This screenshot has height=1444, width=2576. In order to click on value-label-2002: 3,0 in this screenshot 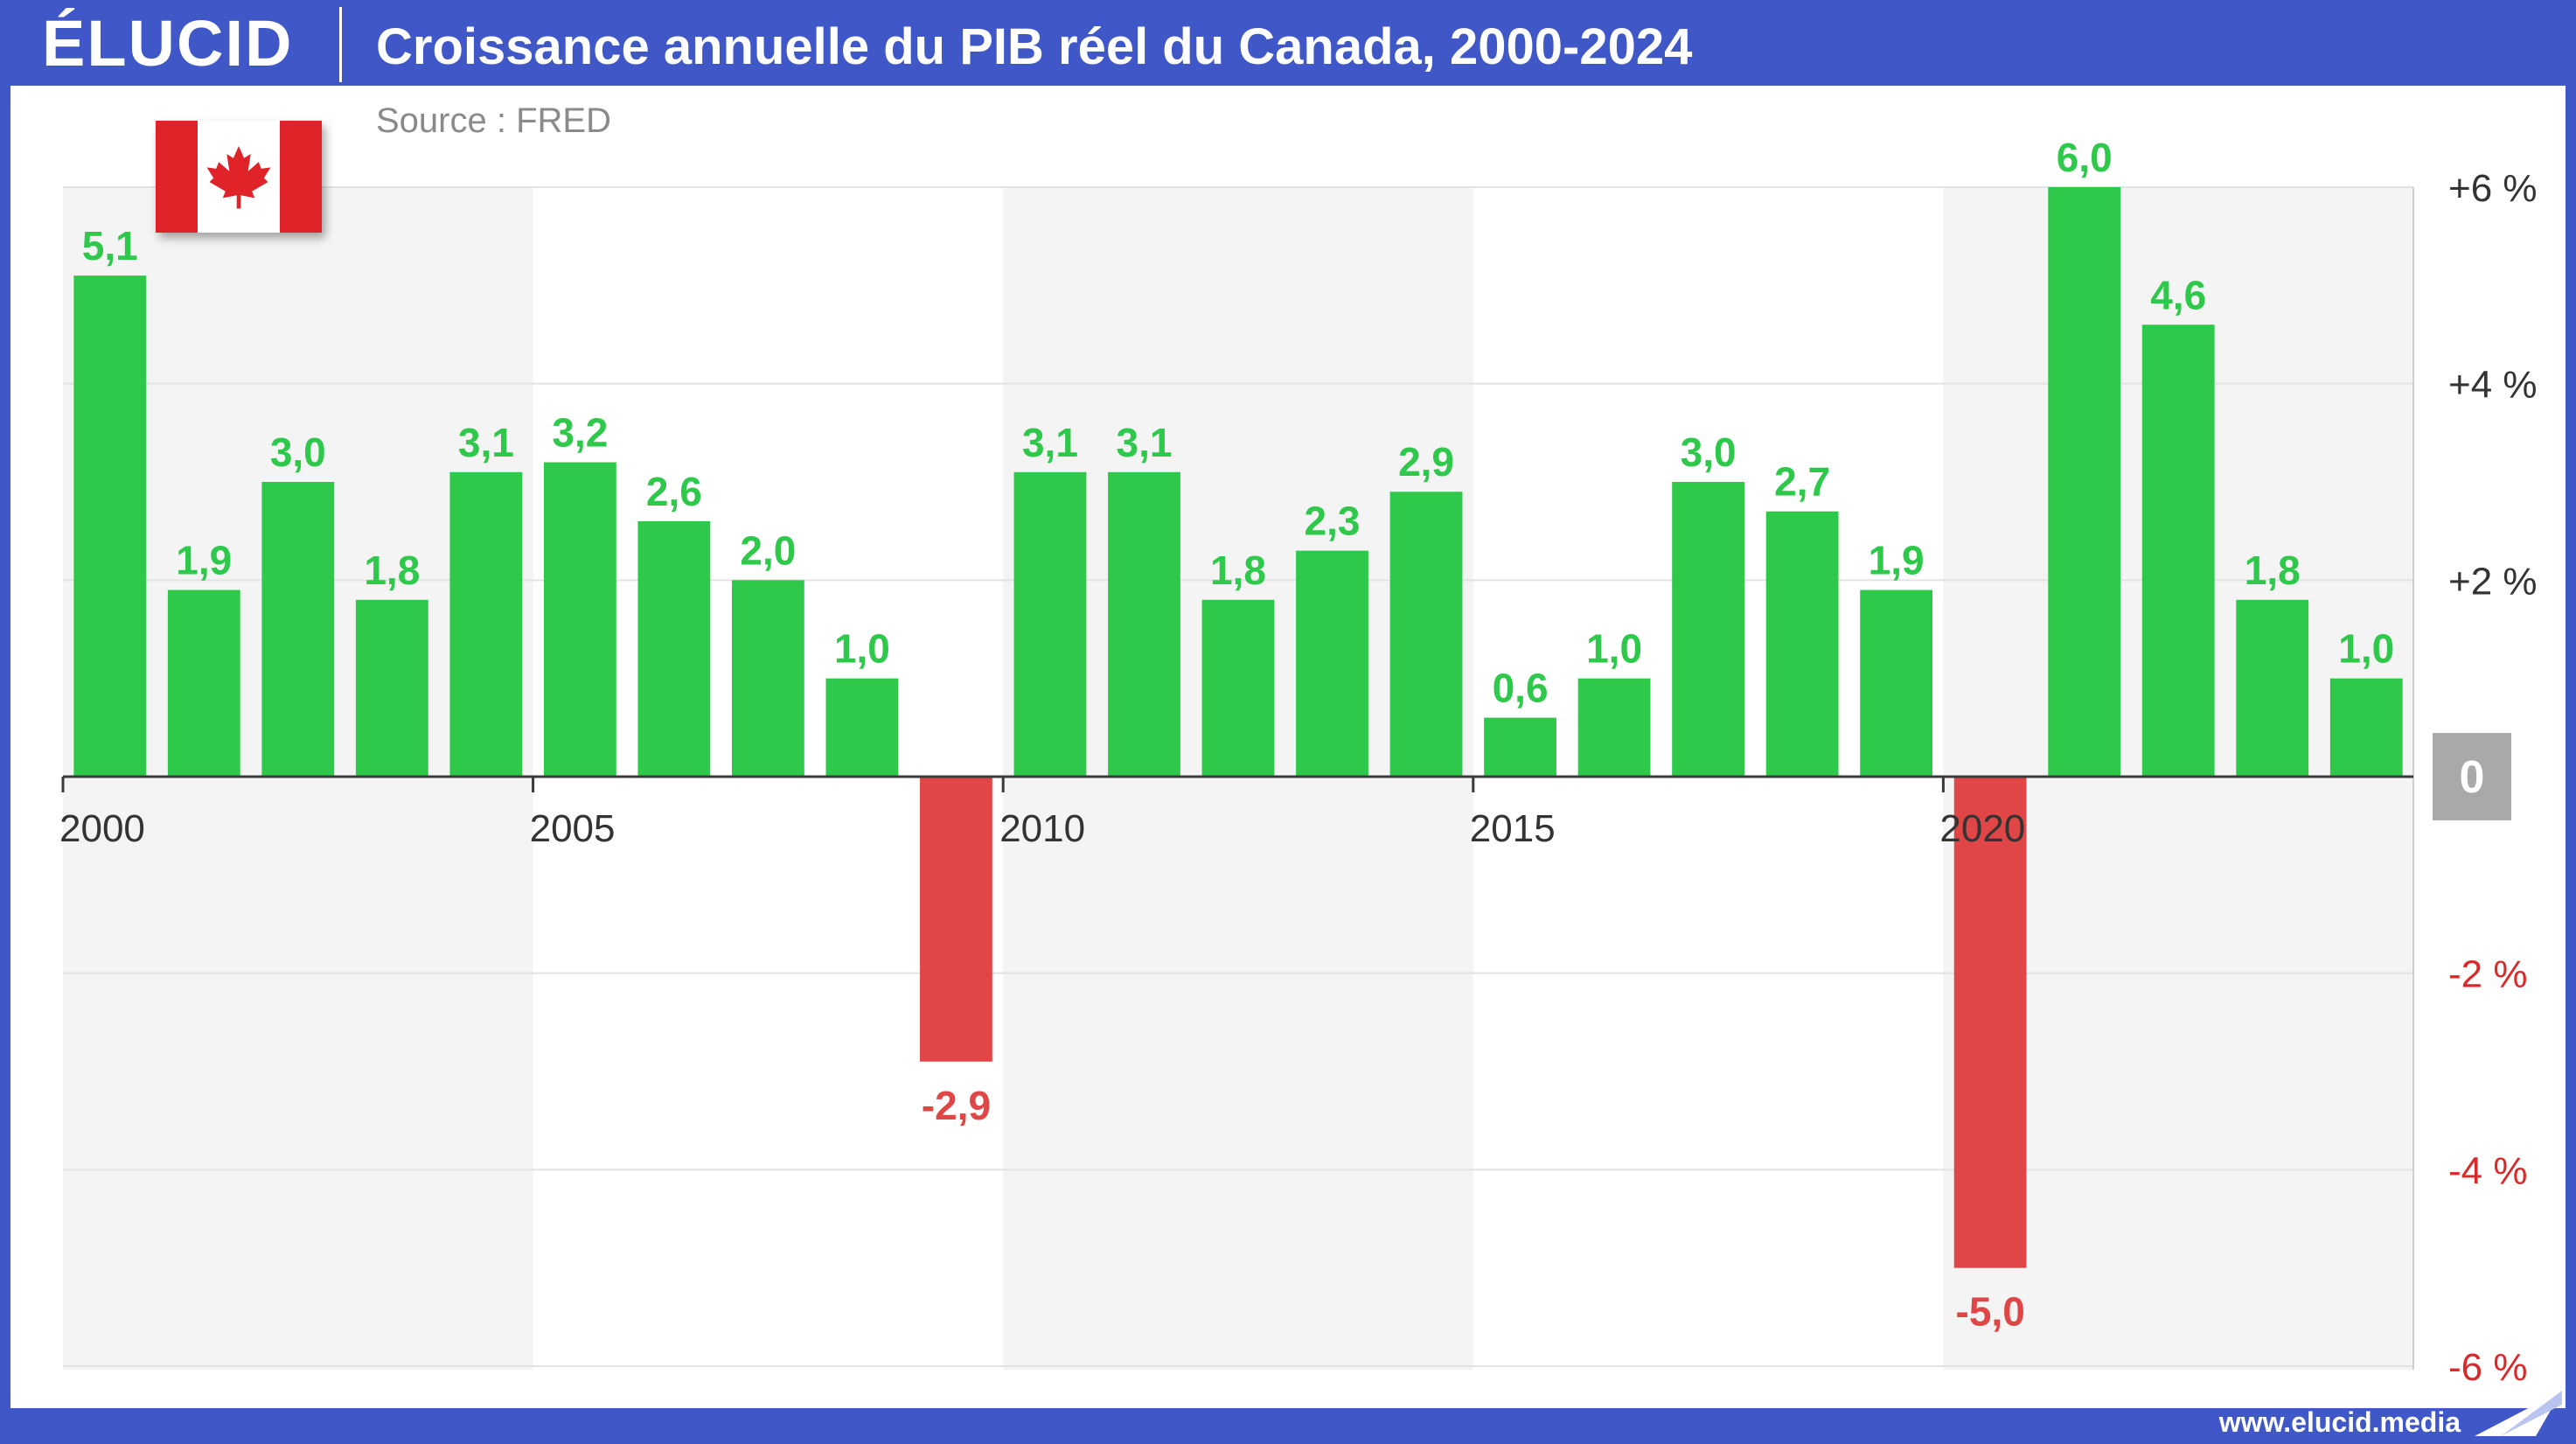, I will do `click(298, 452)`.